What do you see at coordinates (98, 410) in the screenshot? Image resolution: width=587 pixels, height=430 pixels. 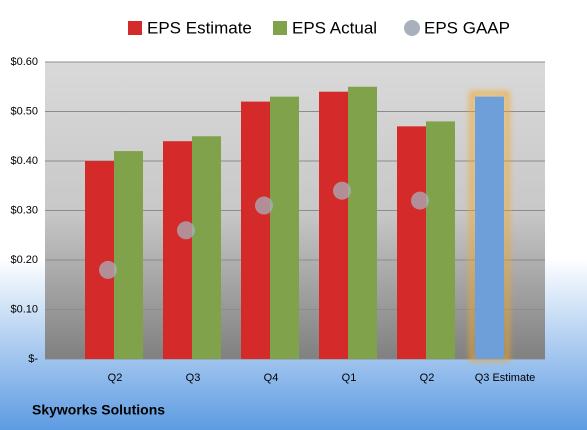 I see `footer: Skyworks Solutions` at bounding box center [98, 410].